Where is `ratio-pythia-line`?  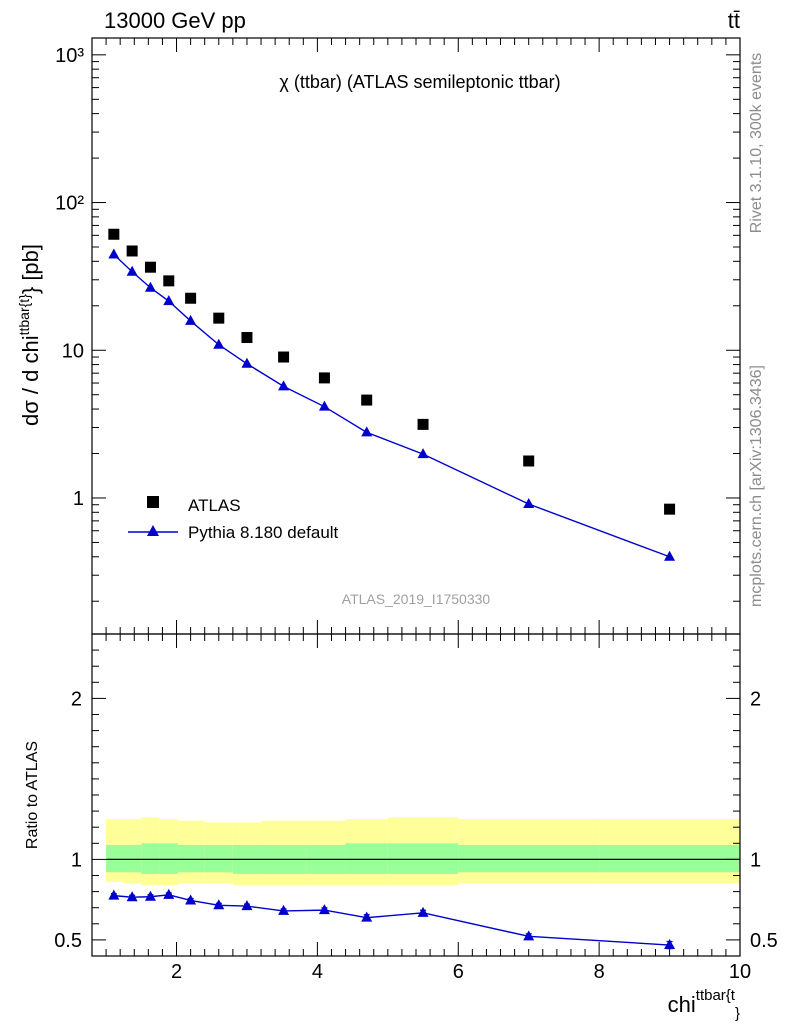
ratio-pythia-line is located at coordinates (391, 920).